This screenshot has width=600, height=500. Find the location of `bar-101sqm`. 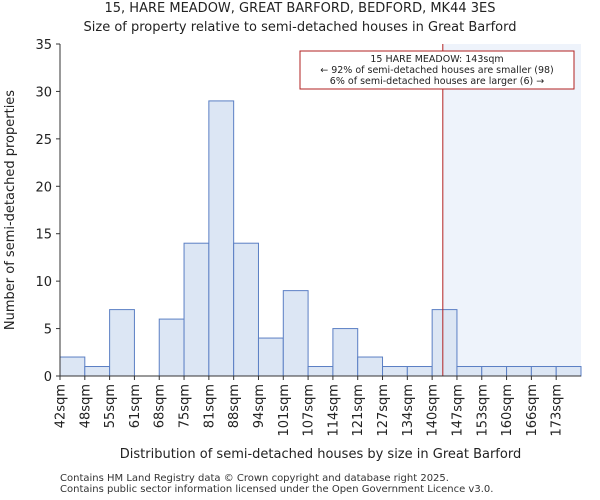

bar-101sqm is located at coordinates (295, 333).